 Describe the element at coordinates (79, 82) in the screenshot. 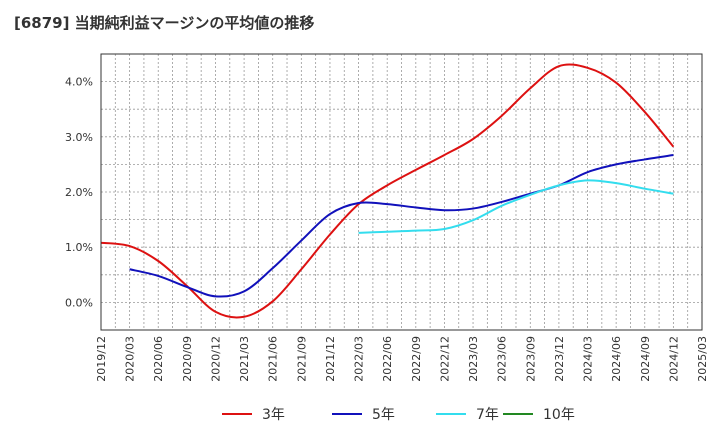

I see `y-tick-label: 4.0%` at that location.